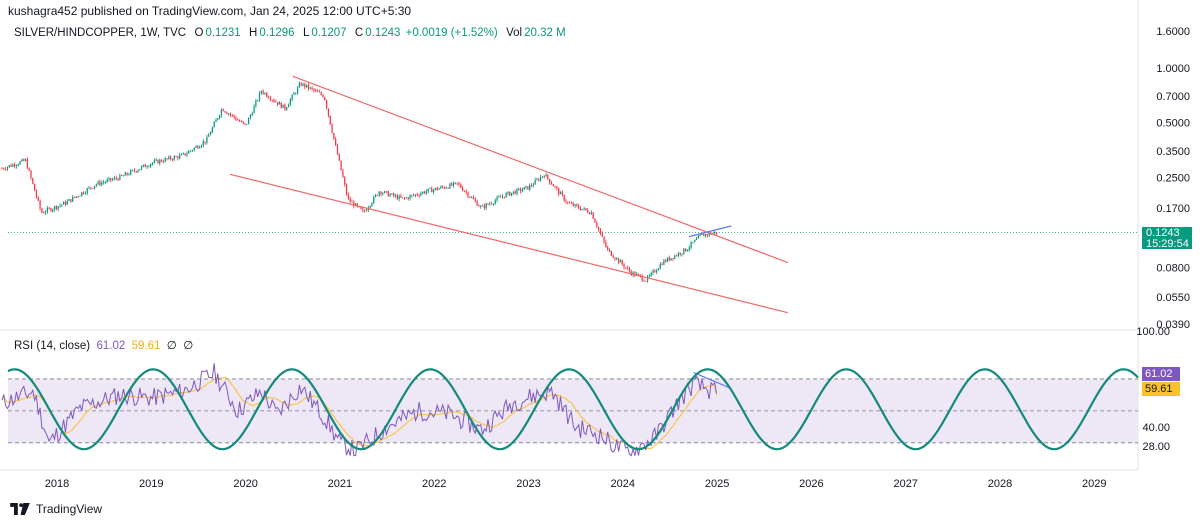 The width and height of the screenshot is (1200, 524). What do you see at coordinates (20, 509) in the screenshot?
I see `tradingview-logo-icon` at bounding box center [20, 509].